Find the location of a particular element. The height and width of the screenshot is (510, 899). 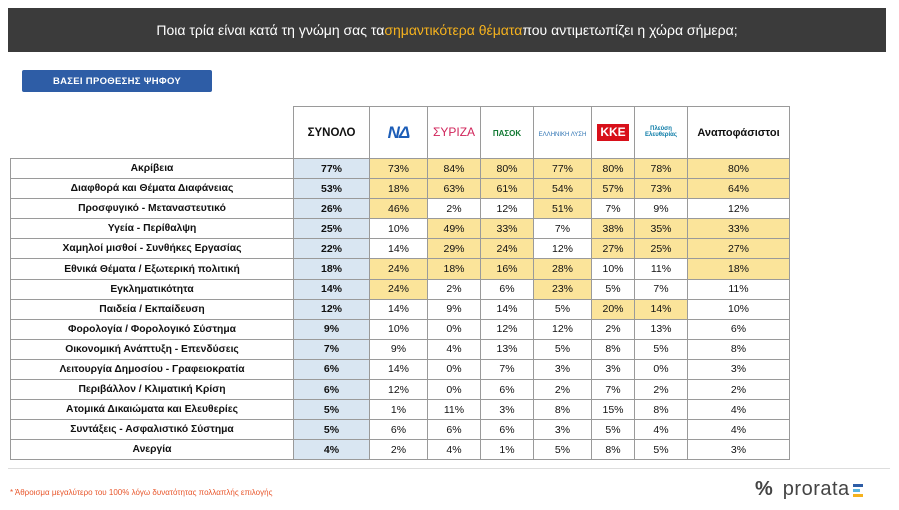

value-cell: 54% is located at coordinates (562, 189).